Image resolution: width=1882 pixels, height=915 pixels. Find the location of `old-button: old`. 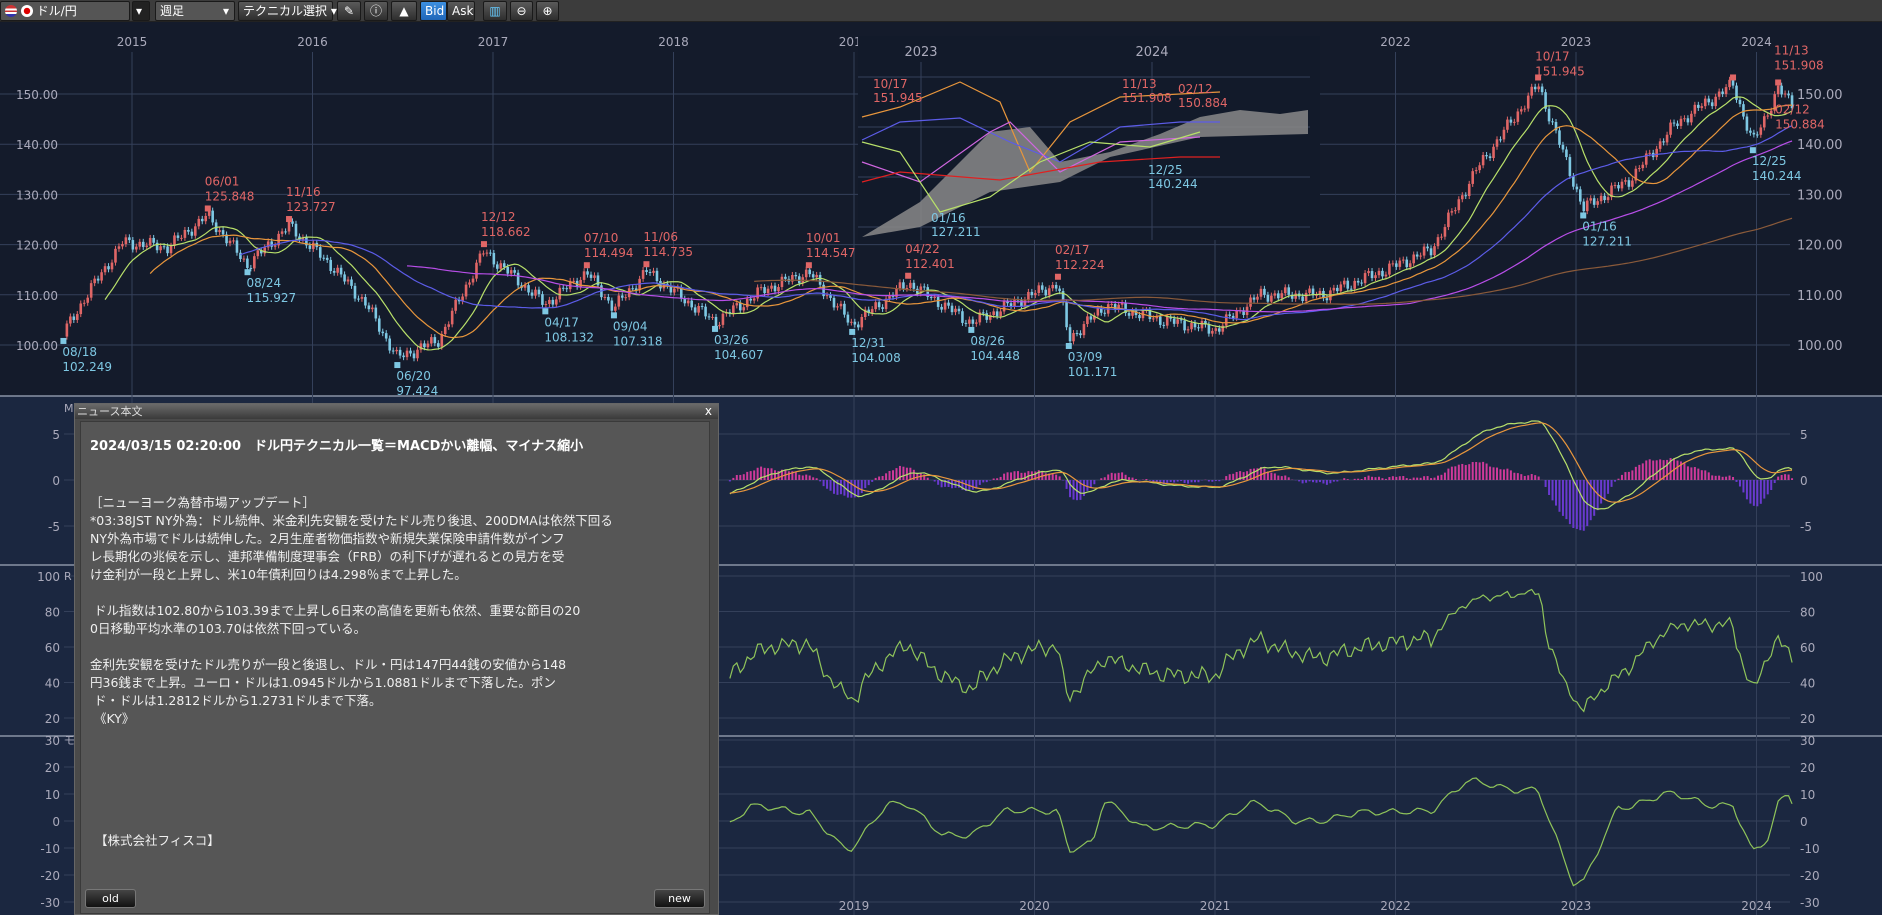

old-button: old is located at coordinates (110, 898).